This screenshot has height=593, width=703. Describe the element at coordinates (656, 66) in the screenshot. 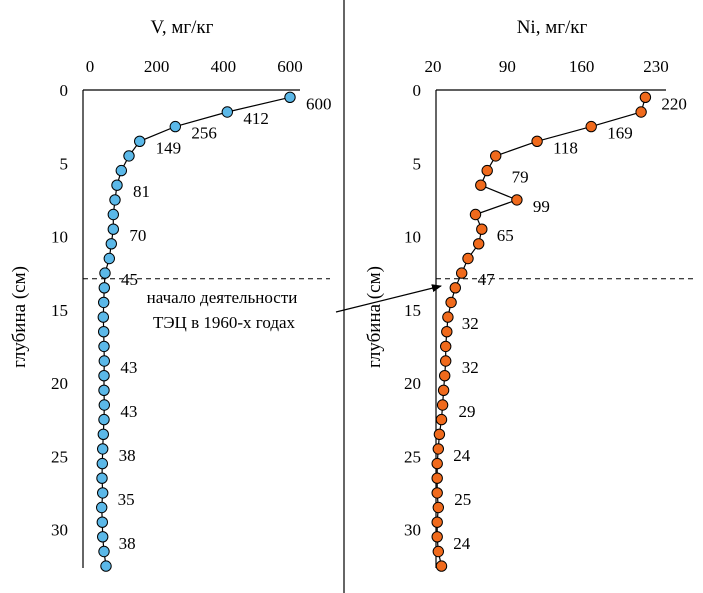

I see `ni-x-tick-label: 230` at that location.